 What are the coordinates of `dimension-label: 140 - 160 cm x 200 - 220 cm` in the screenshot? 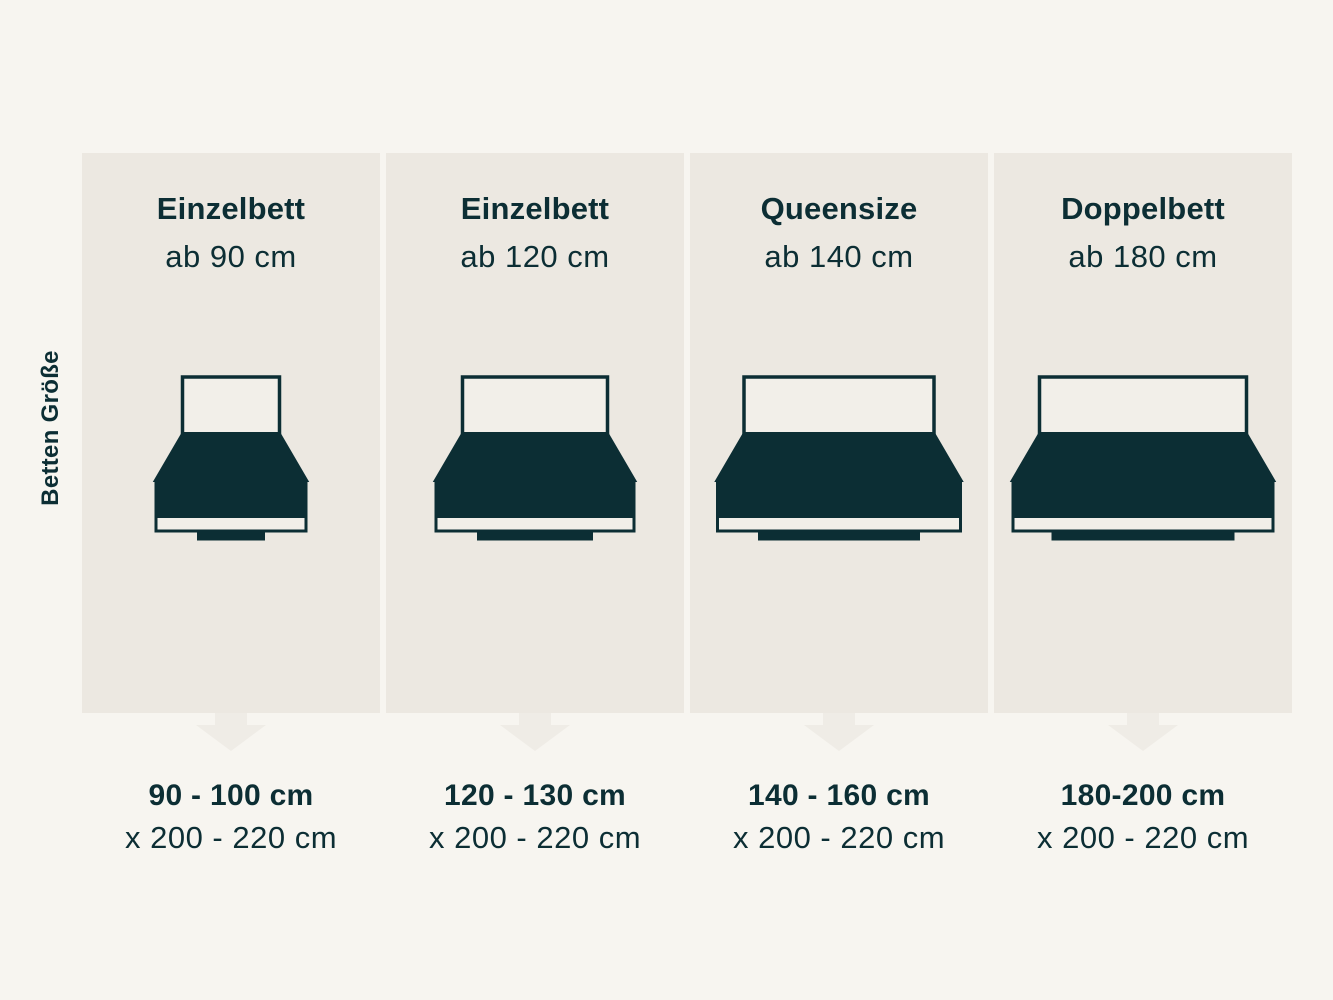 It's located at (839, 817).